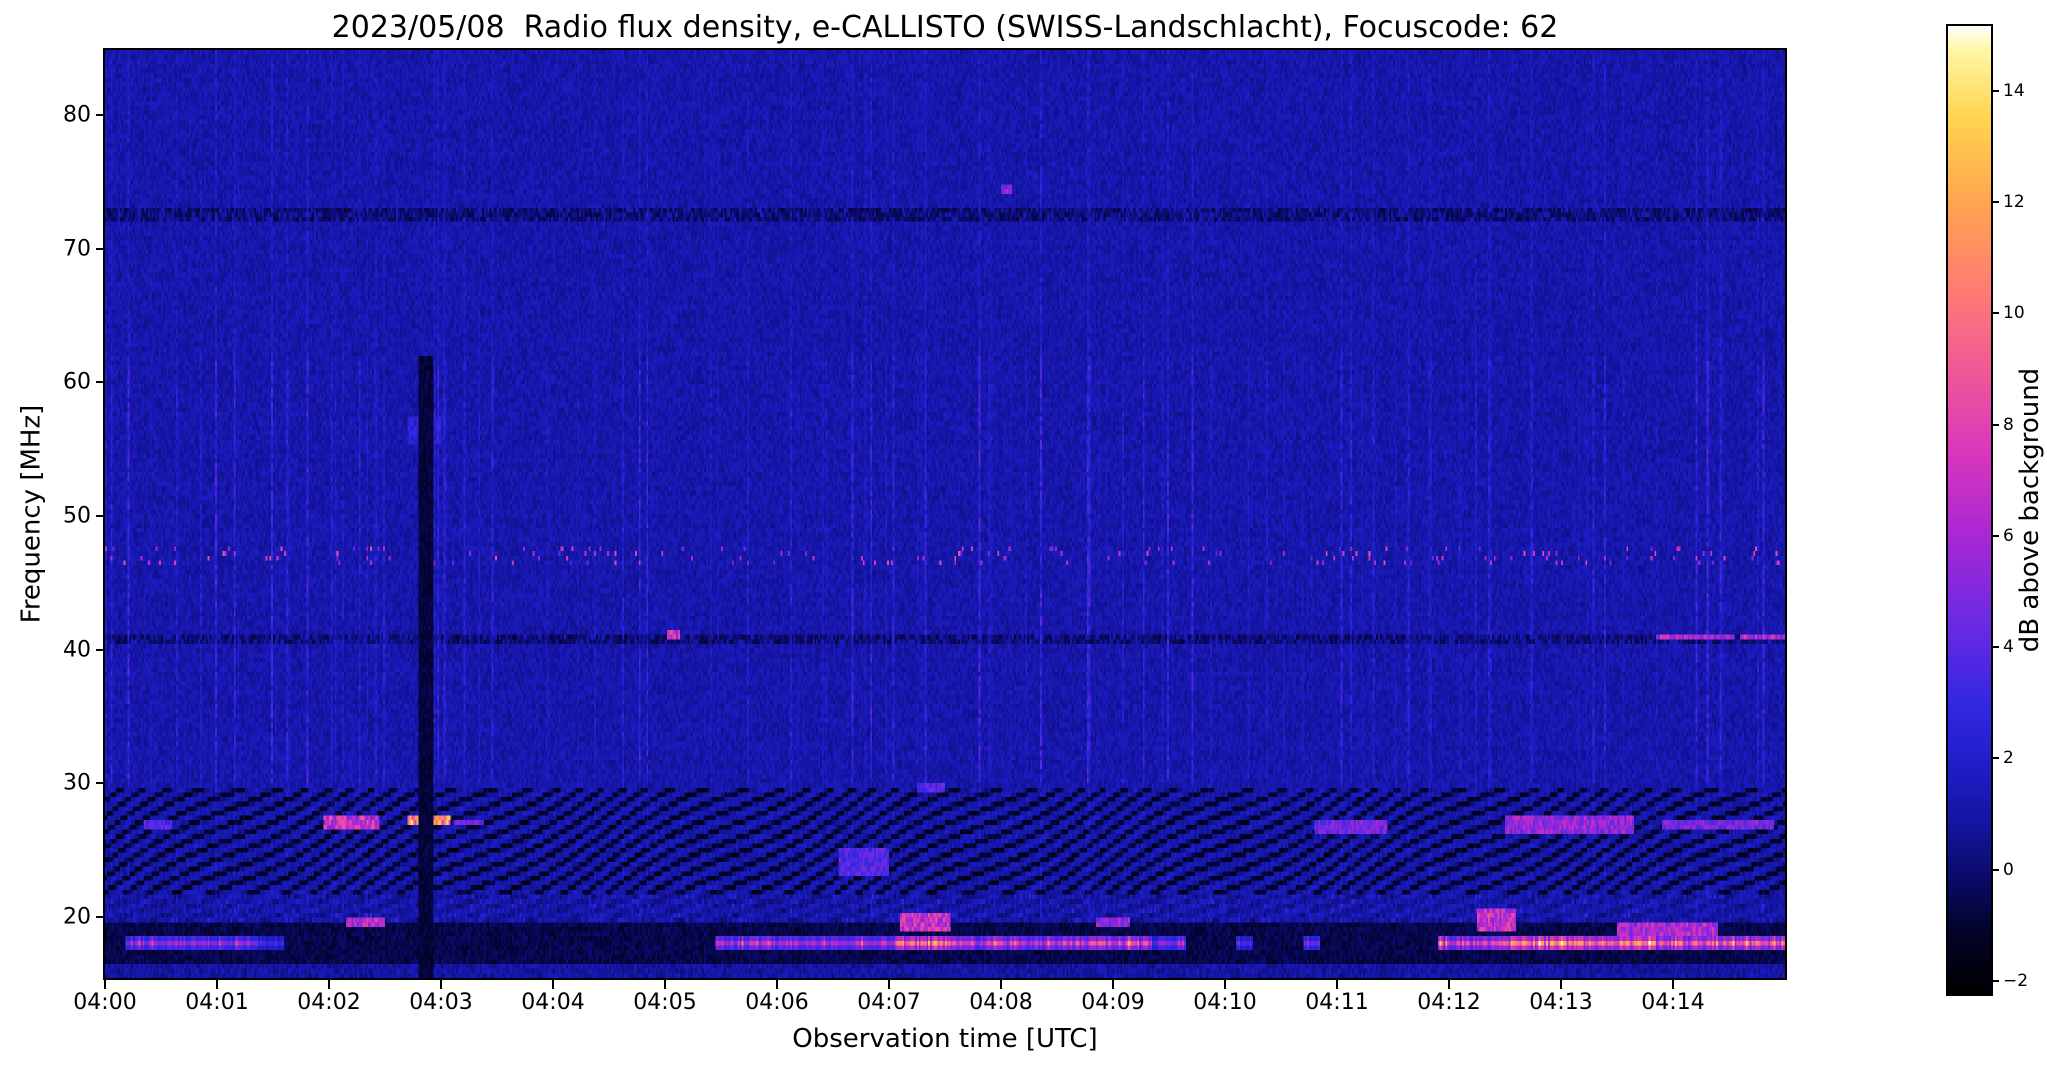 Image resolution: width=2047 pixels, height=1067 pixels. Describe the element at coordinates (1449, 1002) in the screenshot. I see `x-tick-label: 04:12` at that location.